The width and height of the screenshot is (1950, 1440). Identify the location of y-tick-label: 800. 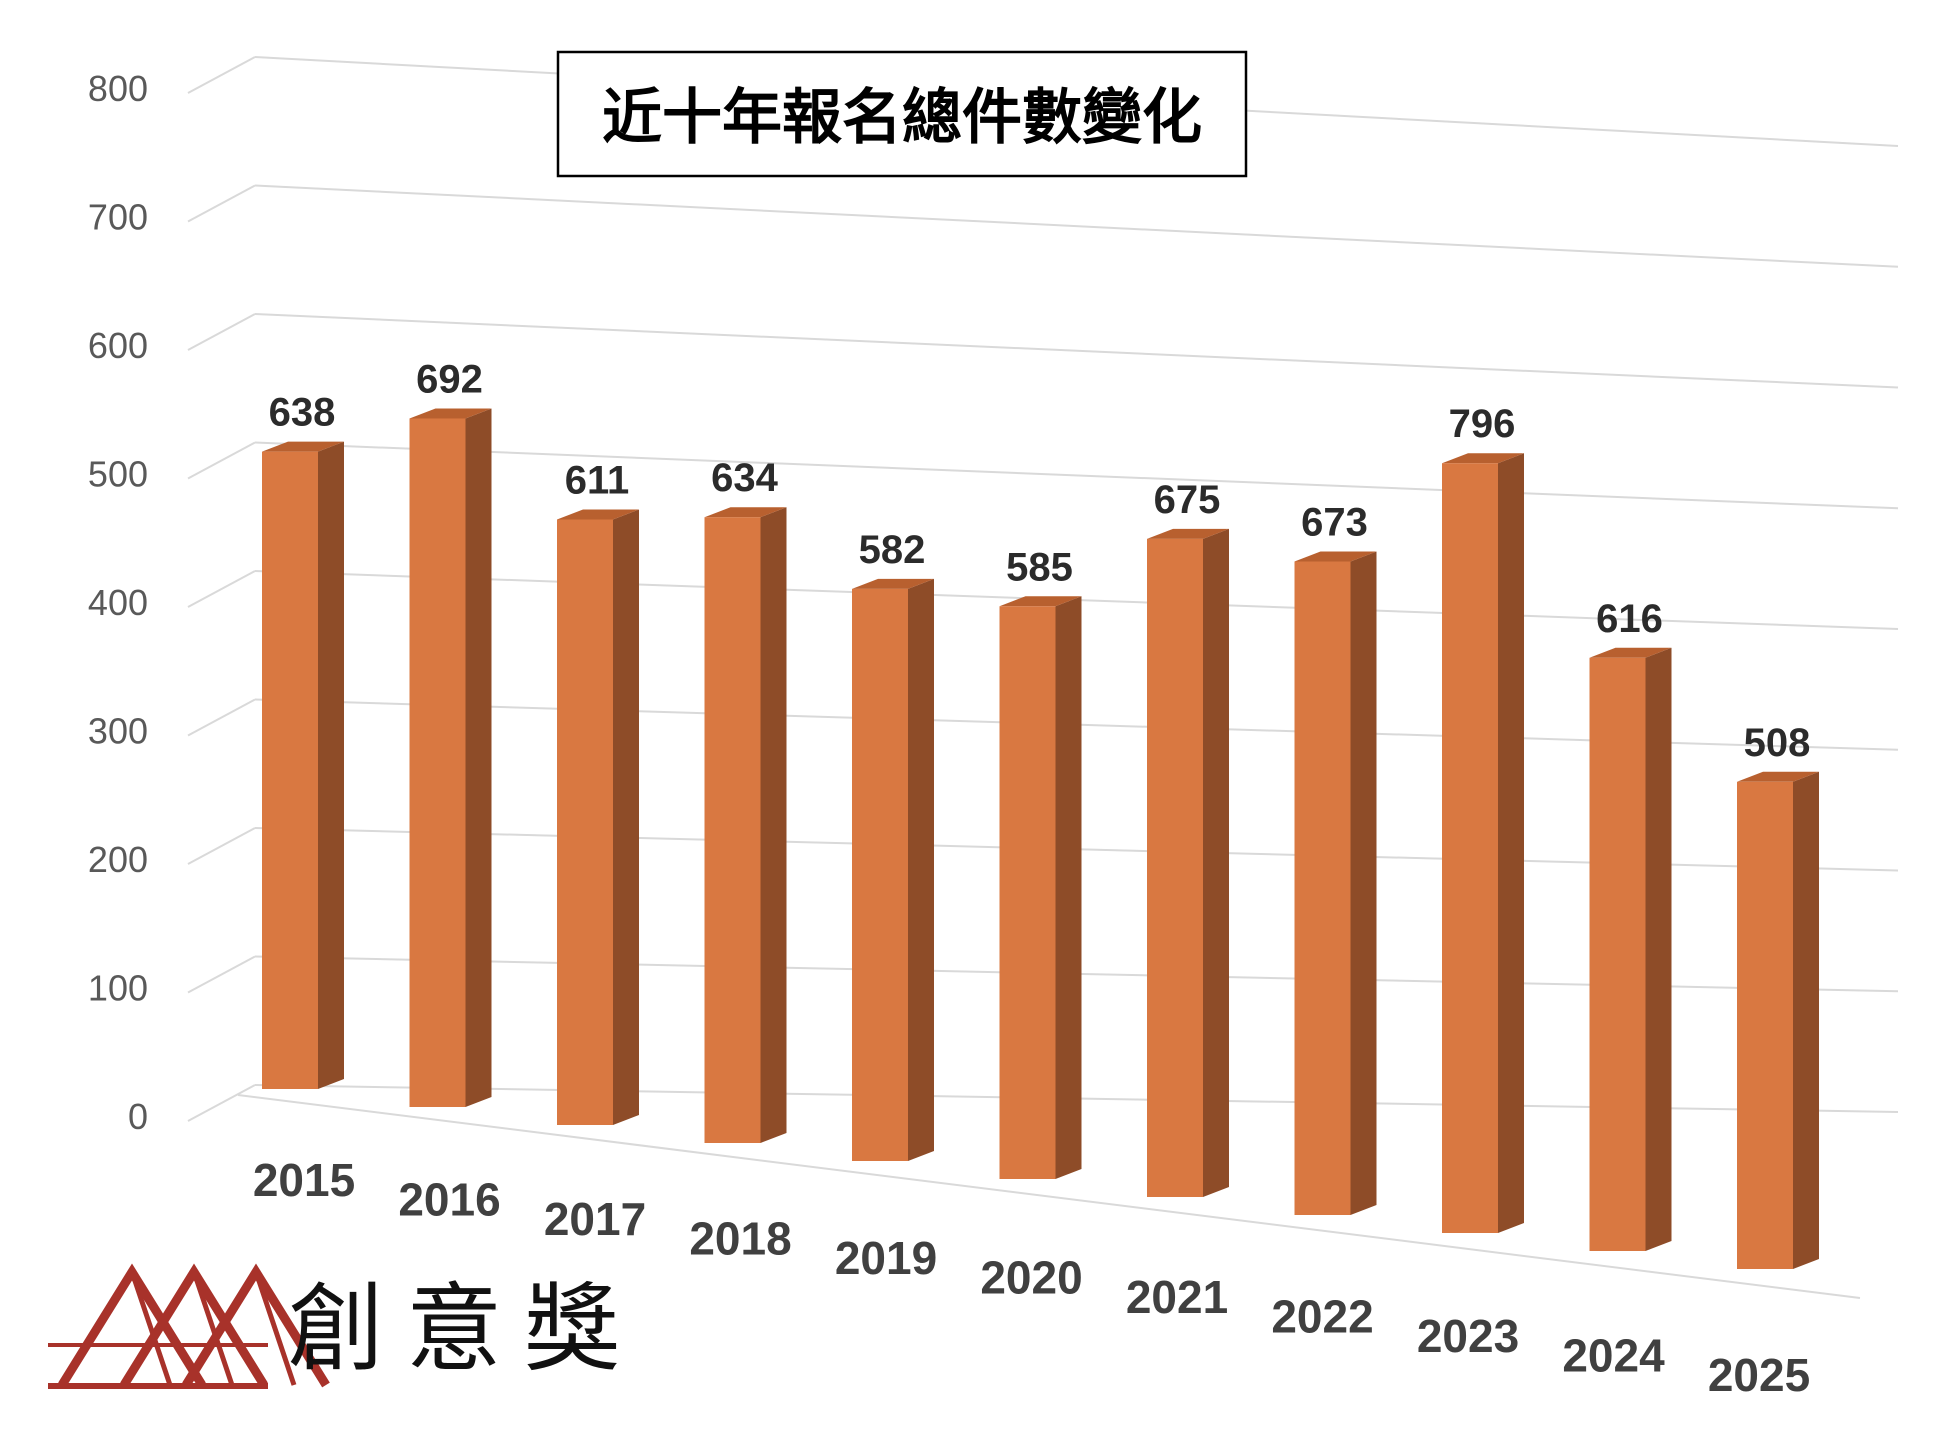
(118, 88).